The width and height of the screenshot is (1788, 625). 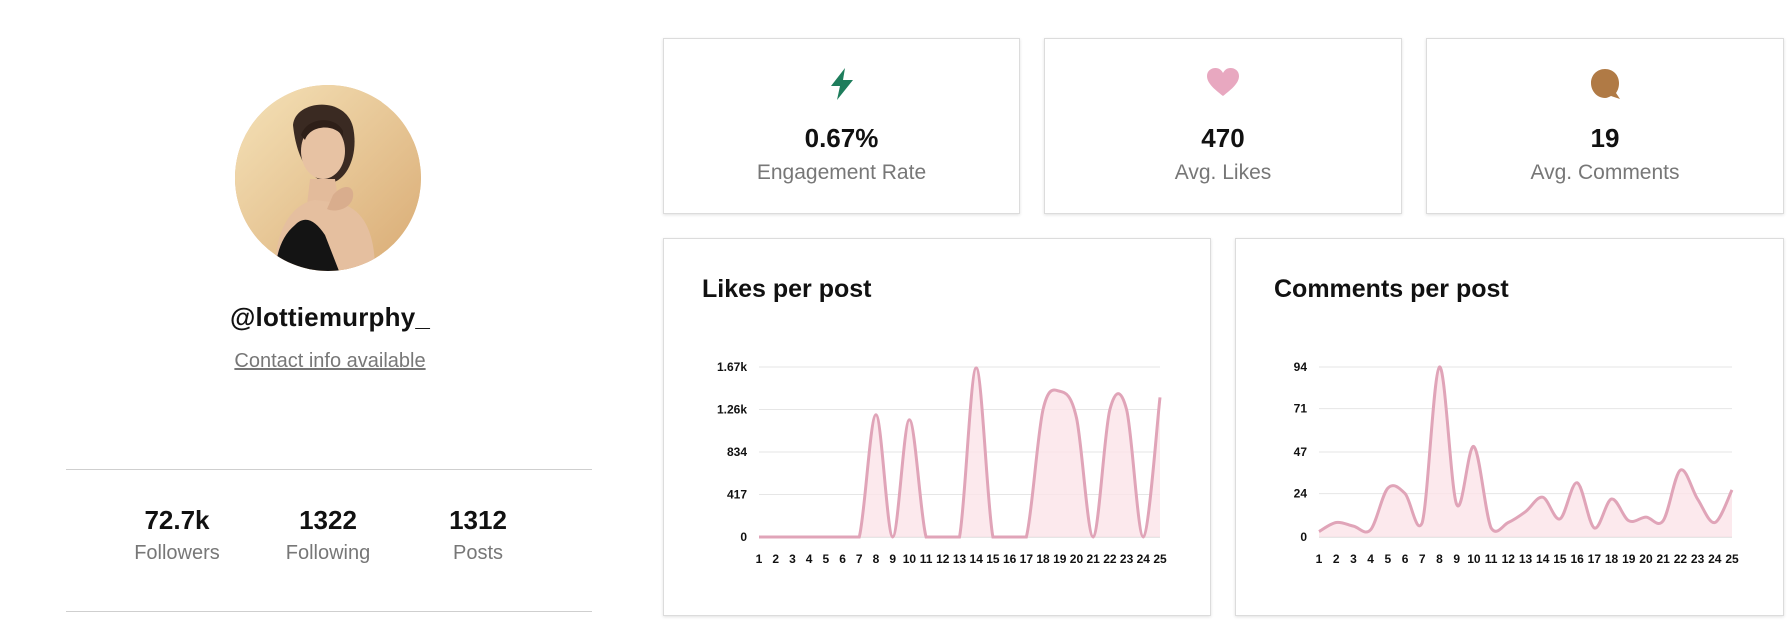 What do you see at coordinates (737, 452) in the screenshot?
I see `y-tick-label: 834` at bounding box center [737, 452].